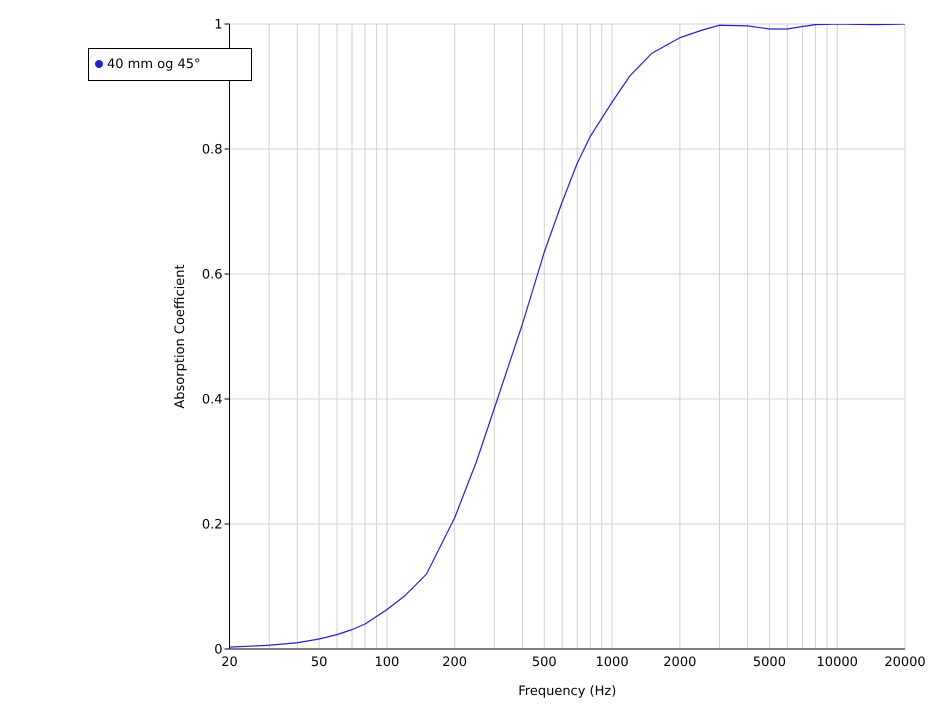 Image resolution: width=946 pixels, height=708 pixels. I want to click on y-tick-label: 0.6, so click(212, 275).